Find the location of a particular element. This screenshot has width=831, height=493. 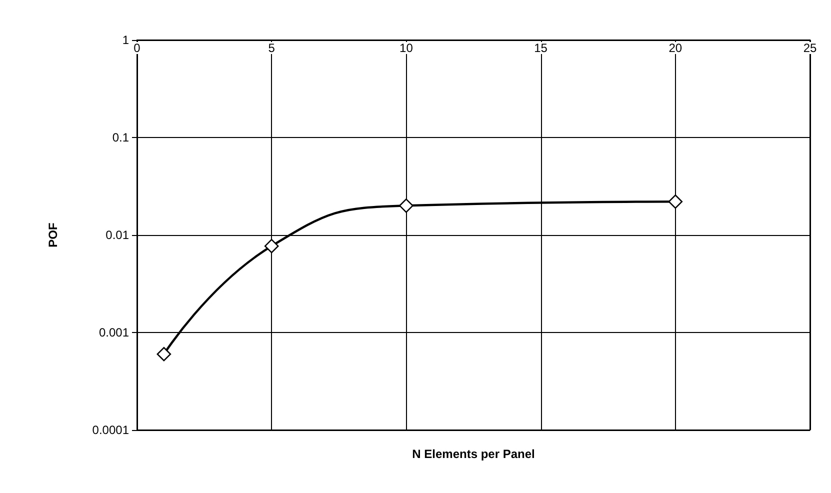

y-tick-label: 0.001 is located at coordinates (114, 333).